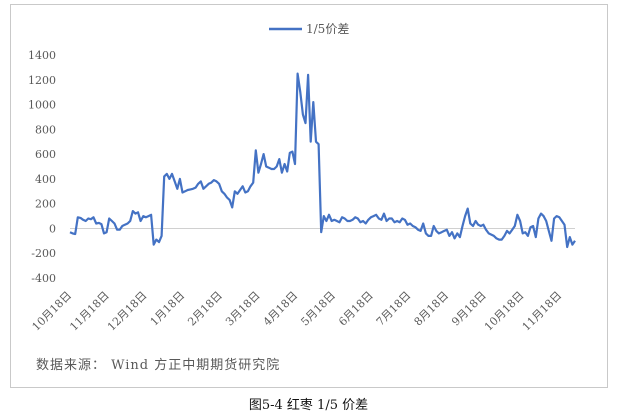  What do you see at coordinates (52, 228) in the screenshot?
I see `y-tick-label: 0` at bounding box center [52, 228].